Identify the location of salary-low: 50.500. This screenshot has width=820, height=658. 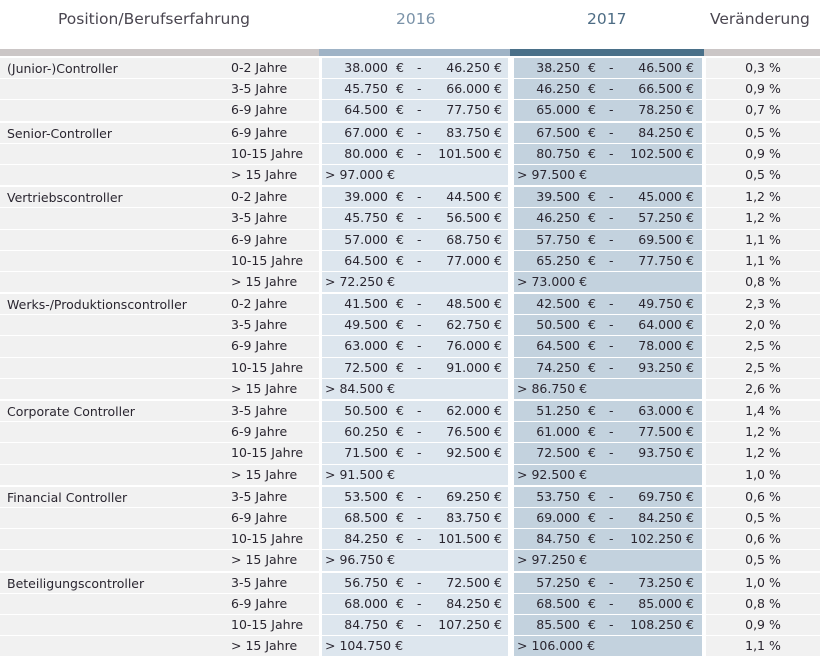
(355, 411).